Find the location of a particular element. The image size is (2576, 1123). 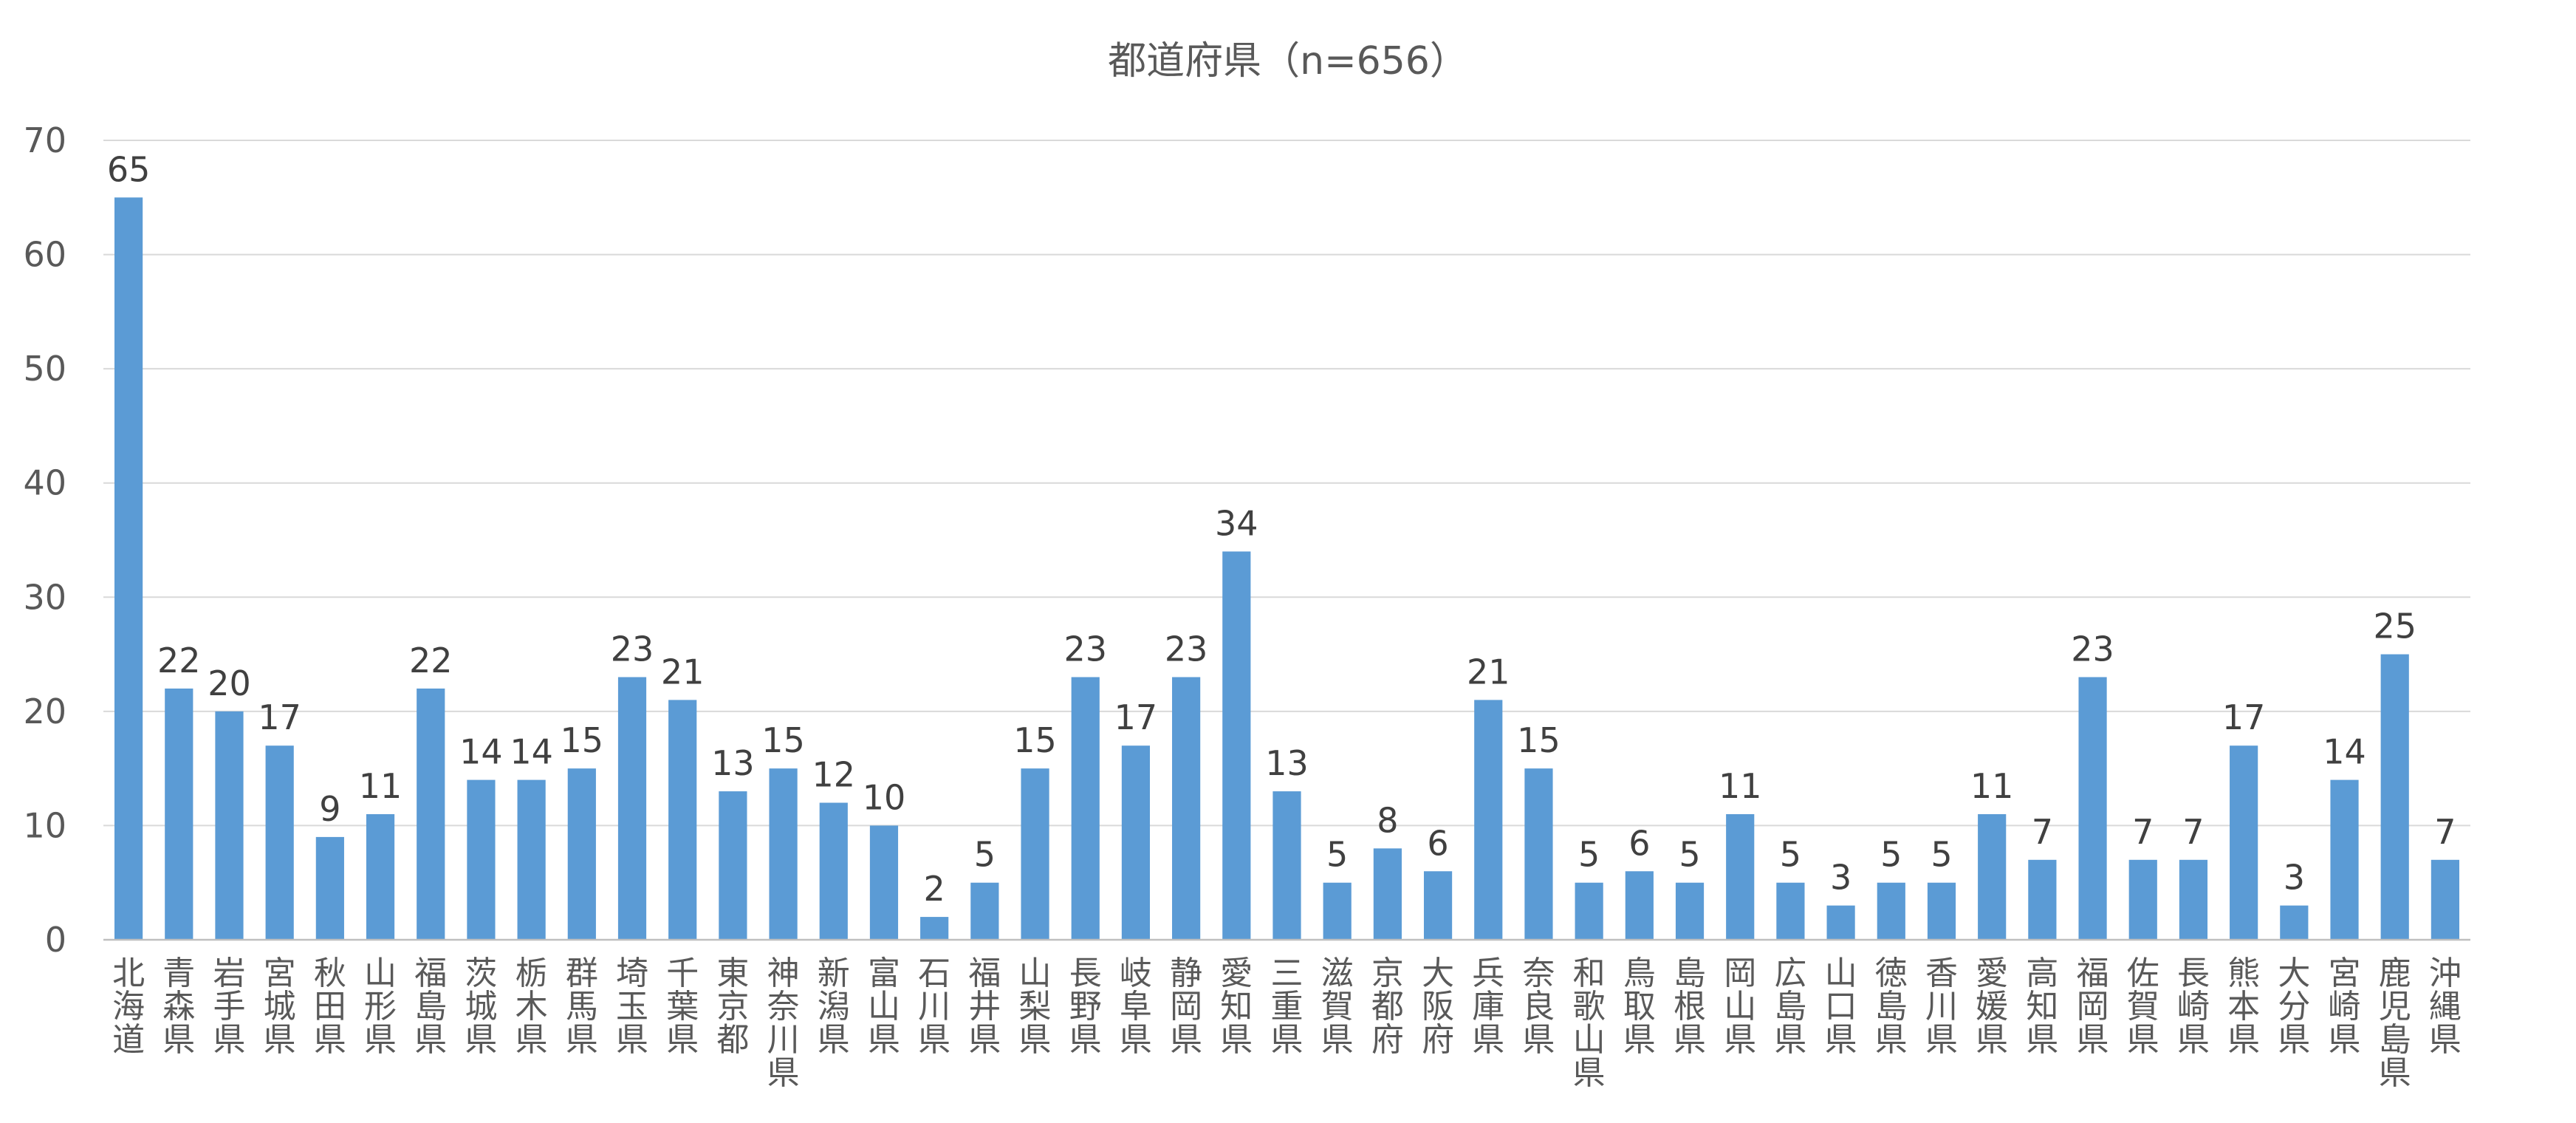

x-tick-label: 福井県 is located at coordinates (984, 1007).